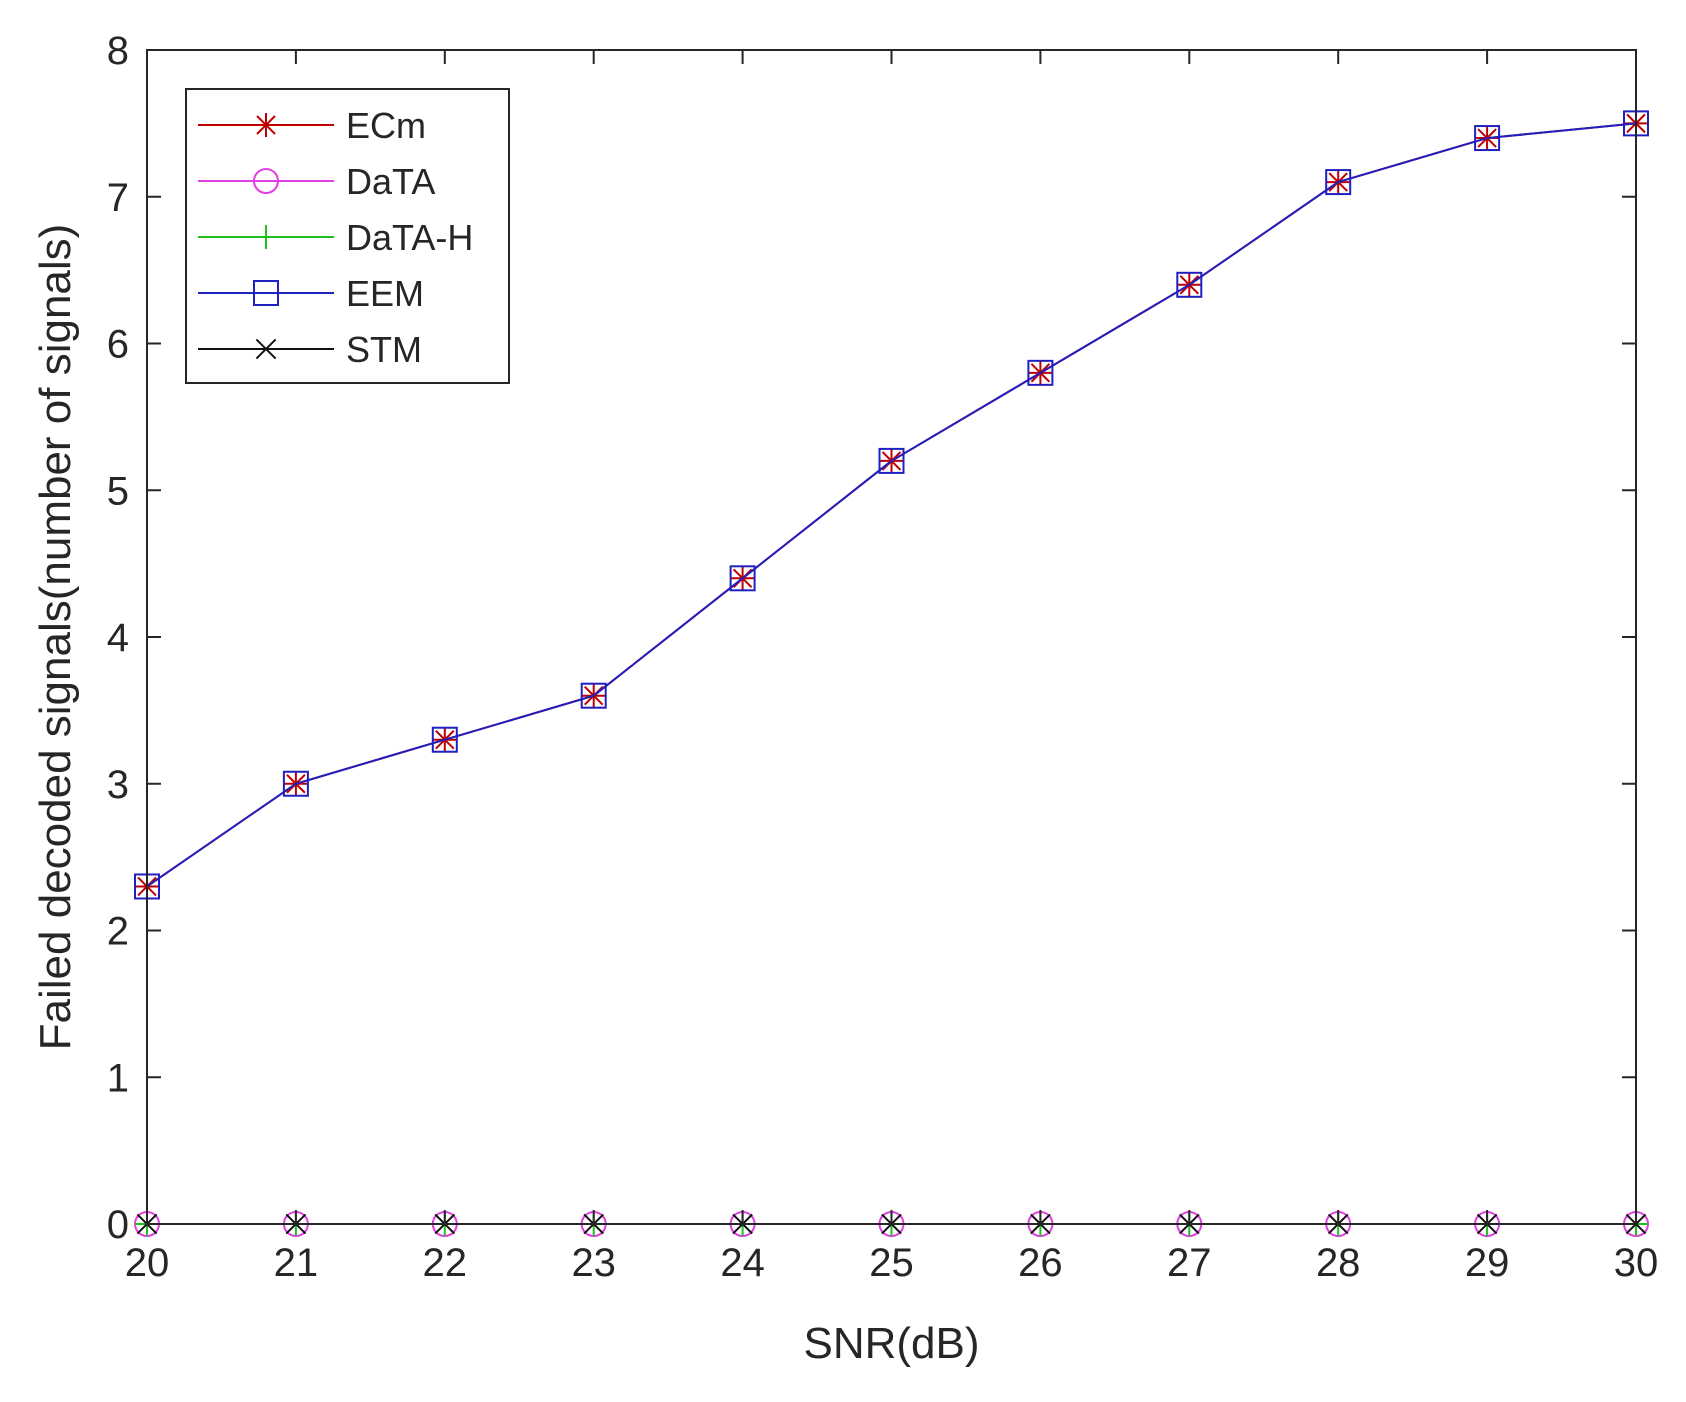  Describe the element at coordinates (385, 293) in the screenshot. I see `legend-label: EEM` at that location.